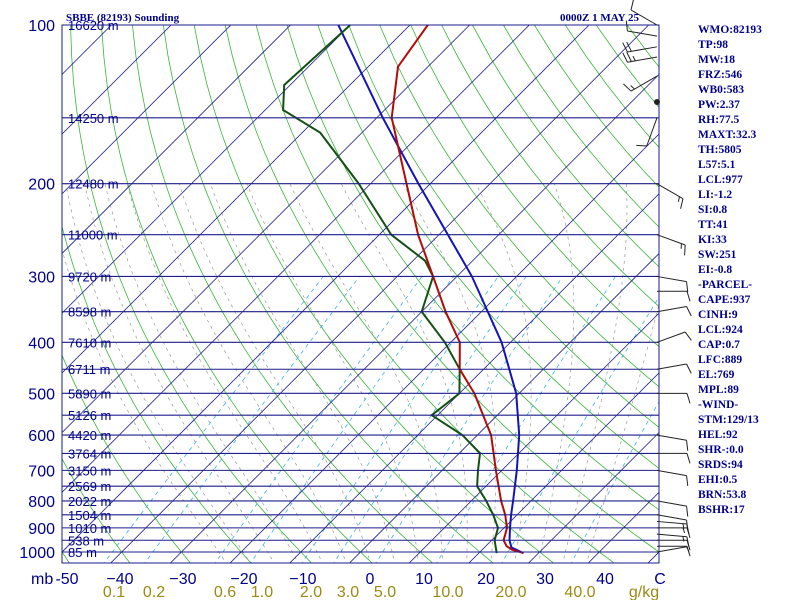  I want to click on index-item: LFC:889, so click(720, 360).